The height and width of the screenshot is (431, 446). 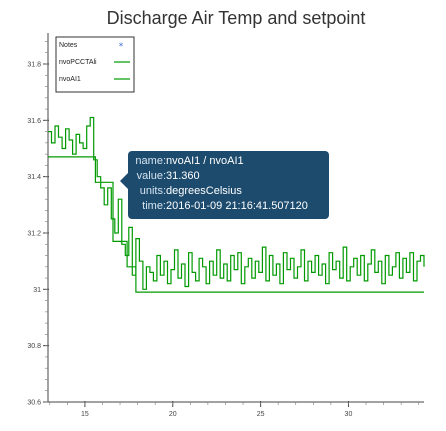 I want to click on legend: Notes * nvoPCCTAli nvoAI1, so click(x=95, y=64).